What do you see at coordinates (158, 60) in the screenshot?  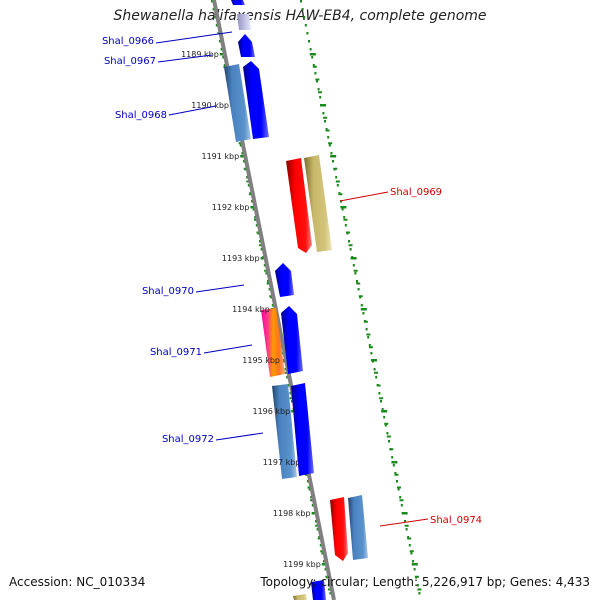 I see `label-shal-0967: Shal_0967` at bounding box center [158, 60].